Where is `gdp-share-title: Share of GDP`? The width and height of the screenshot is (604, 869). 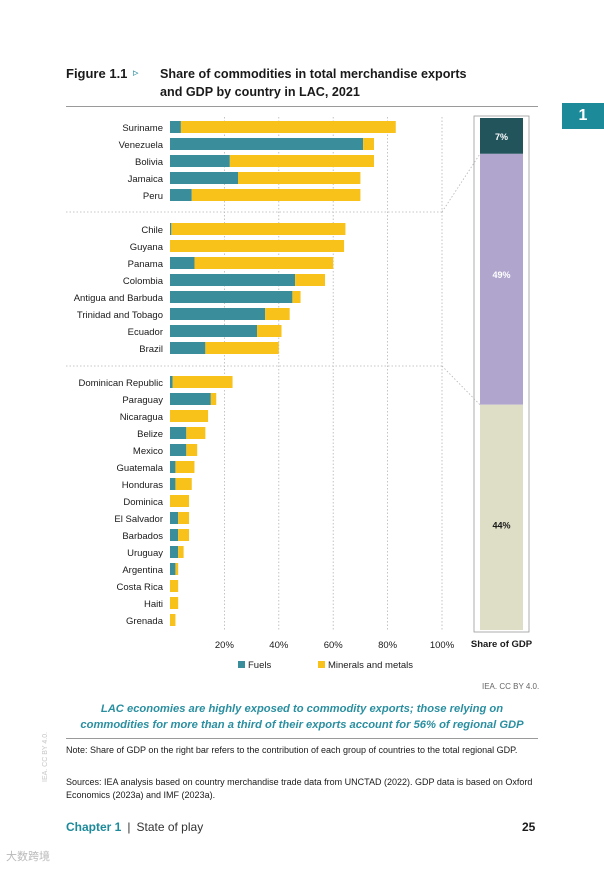 gdp-share-title: Share of GDP is located at coordinates (502, 644).